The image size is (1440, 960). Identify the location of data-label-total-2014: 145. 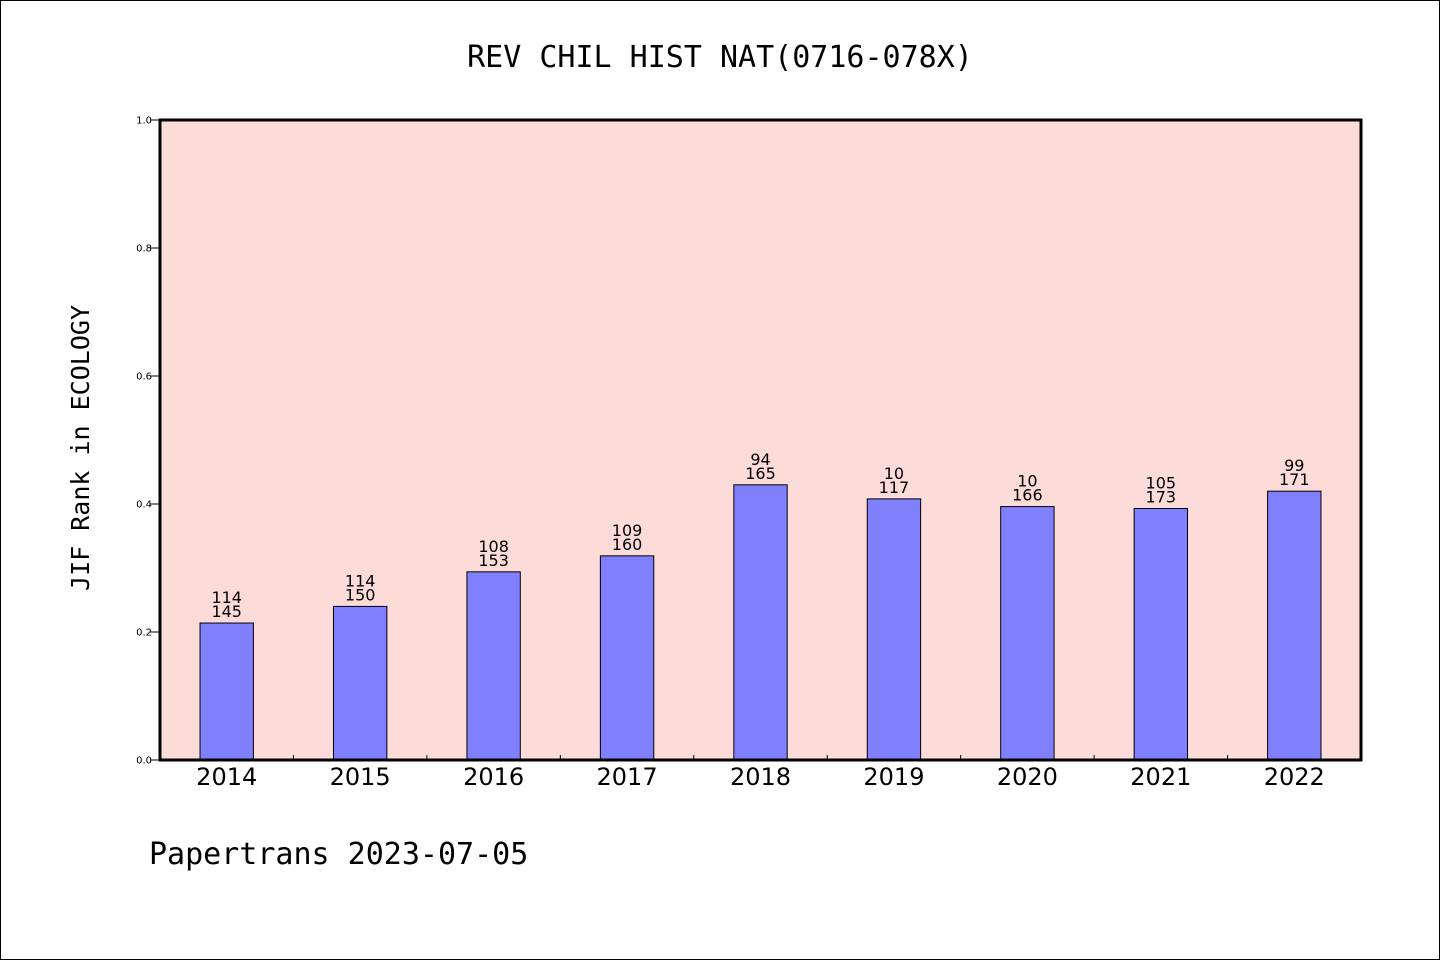
(226, 611).